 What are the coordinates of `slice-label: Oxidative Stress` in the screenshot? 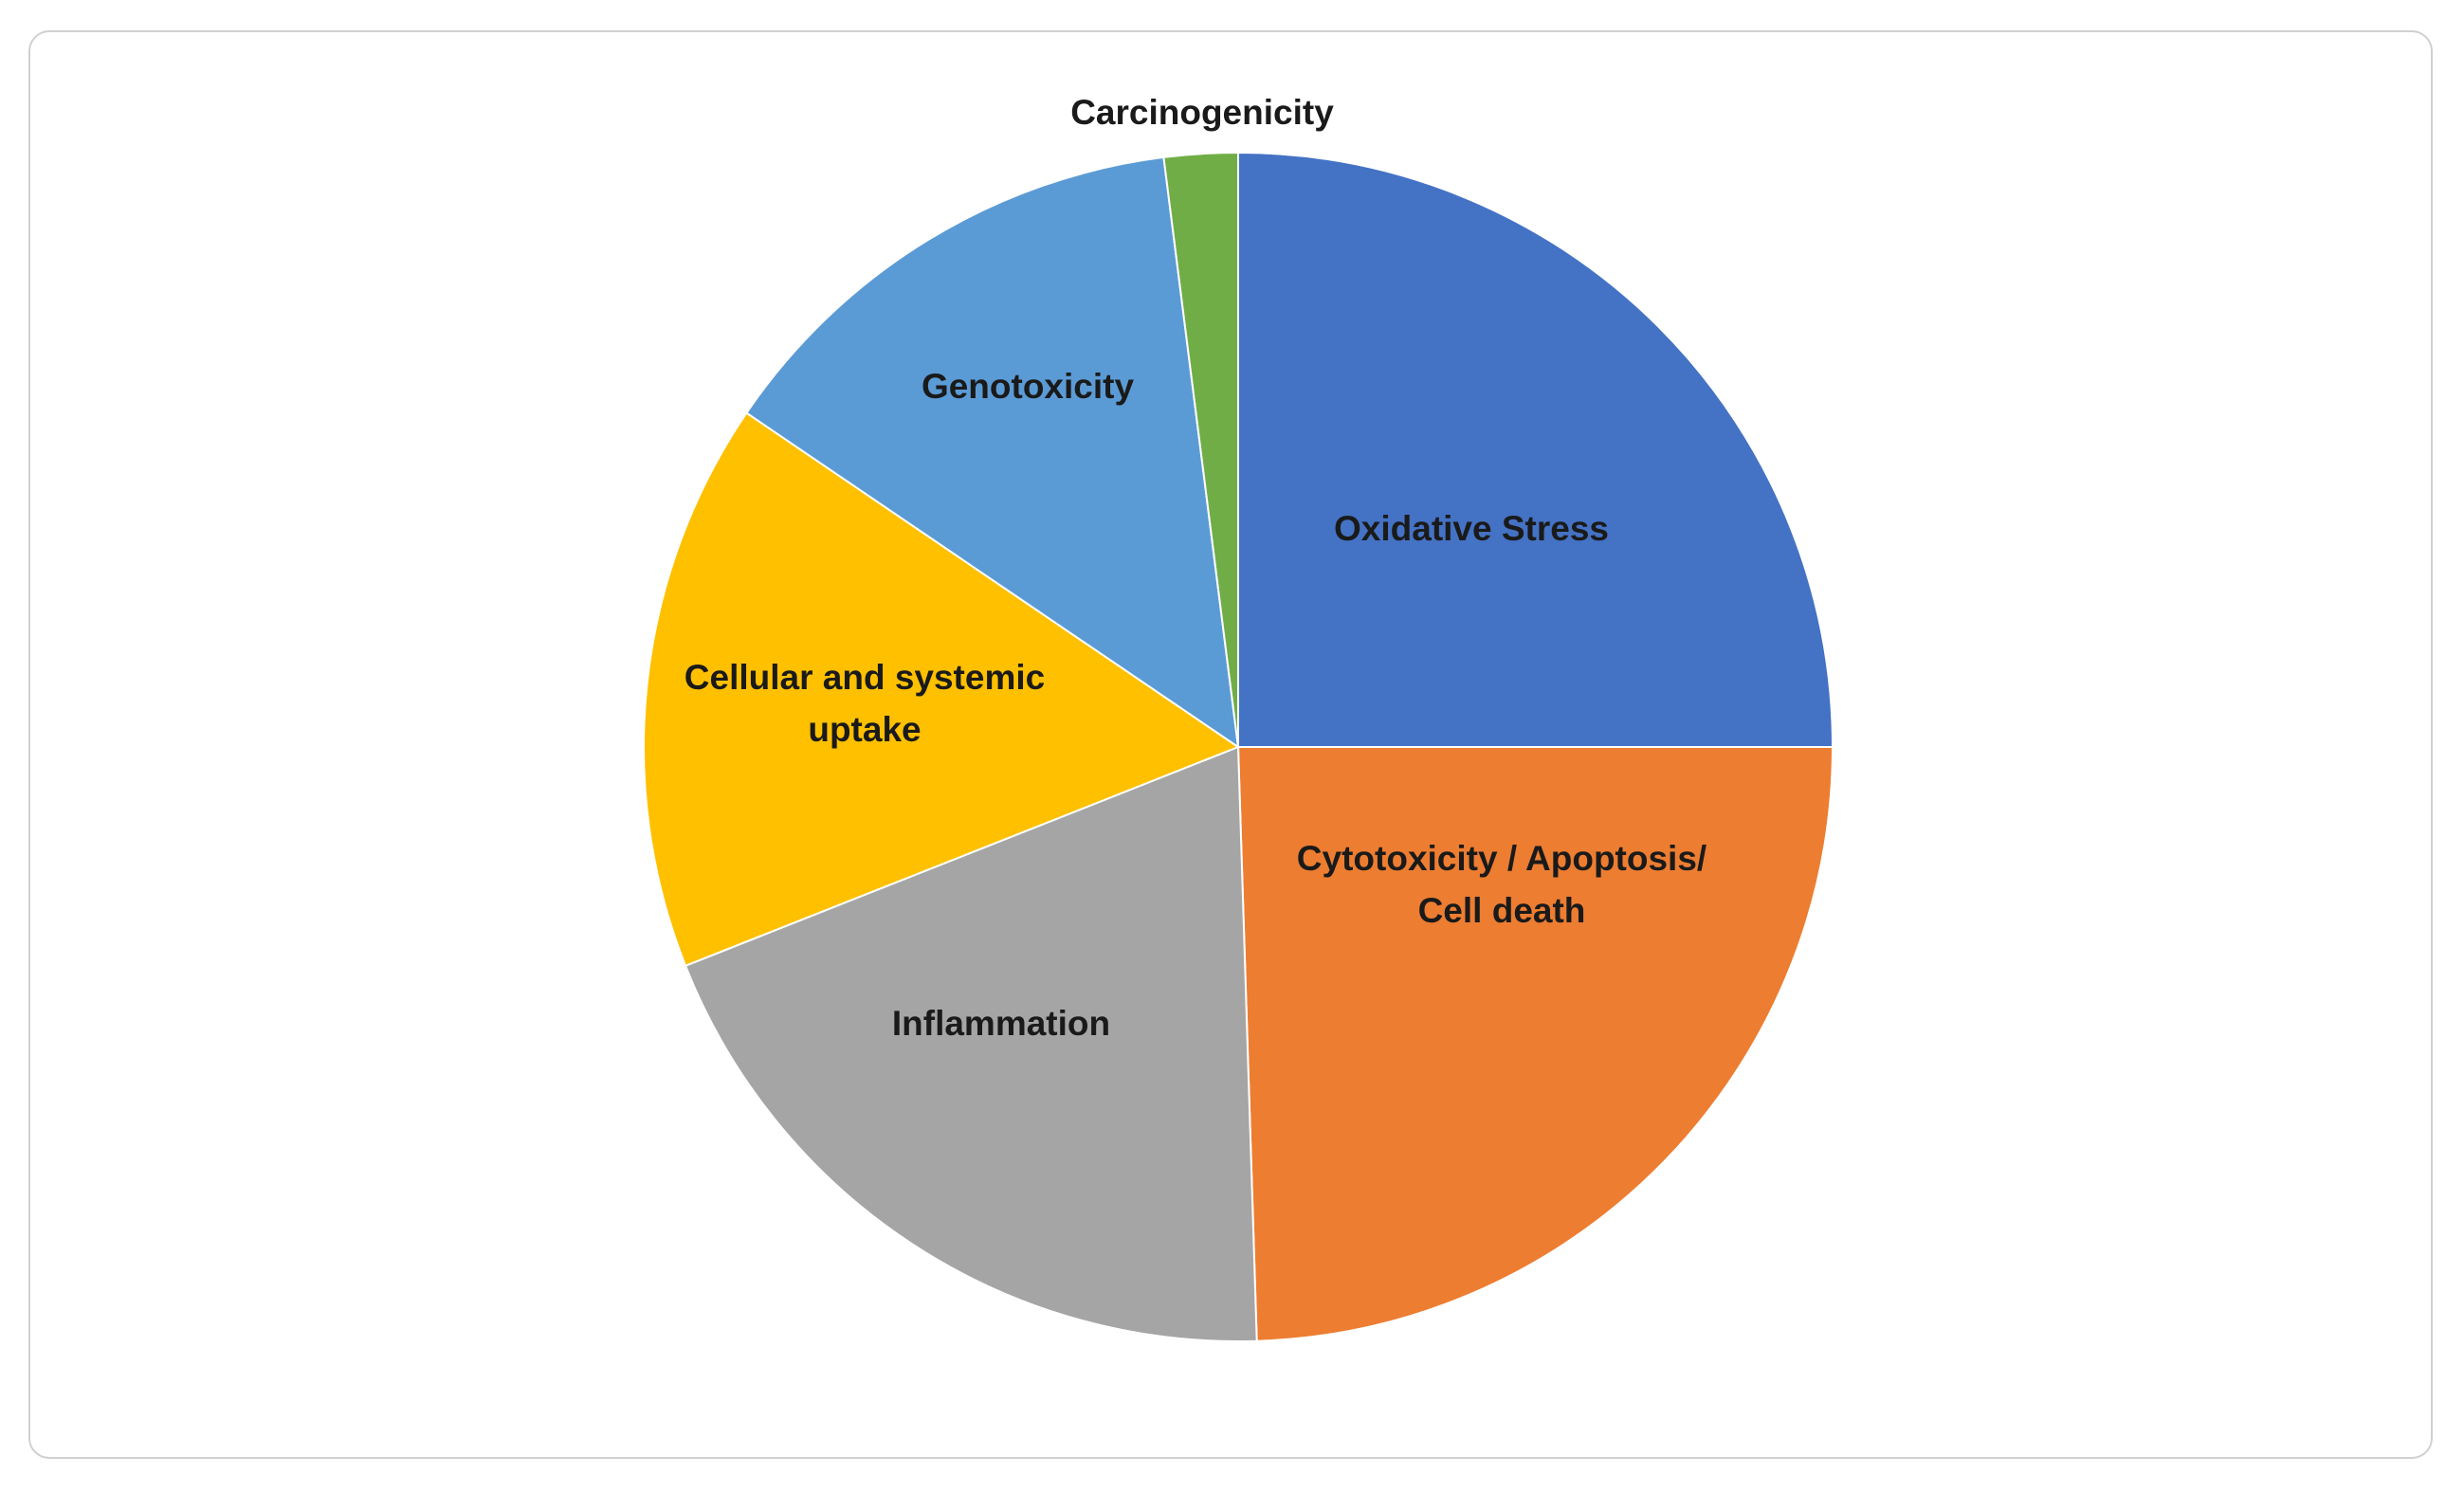 It's located at (1471, 529).